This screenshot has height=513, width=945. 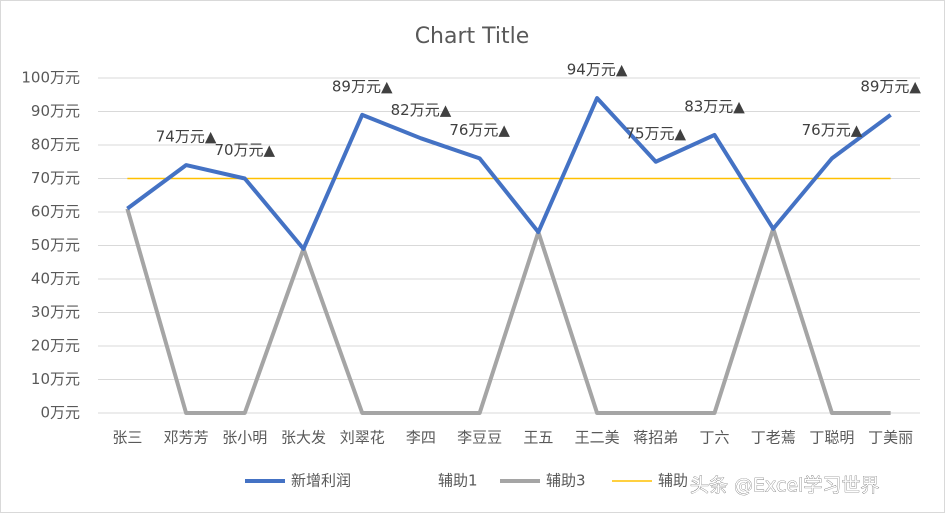 I want to click on x-tick-label: 邓芳芳, so click(x=186, y=438).